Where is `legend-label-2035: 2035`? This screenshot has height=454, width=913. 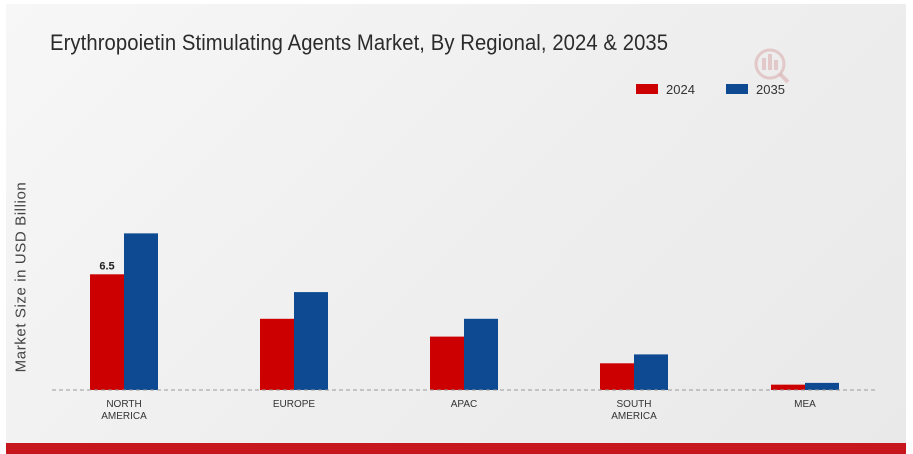
legend-label-2035: 2035 is located at coordinates (770, 89).